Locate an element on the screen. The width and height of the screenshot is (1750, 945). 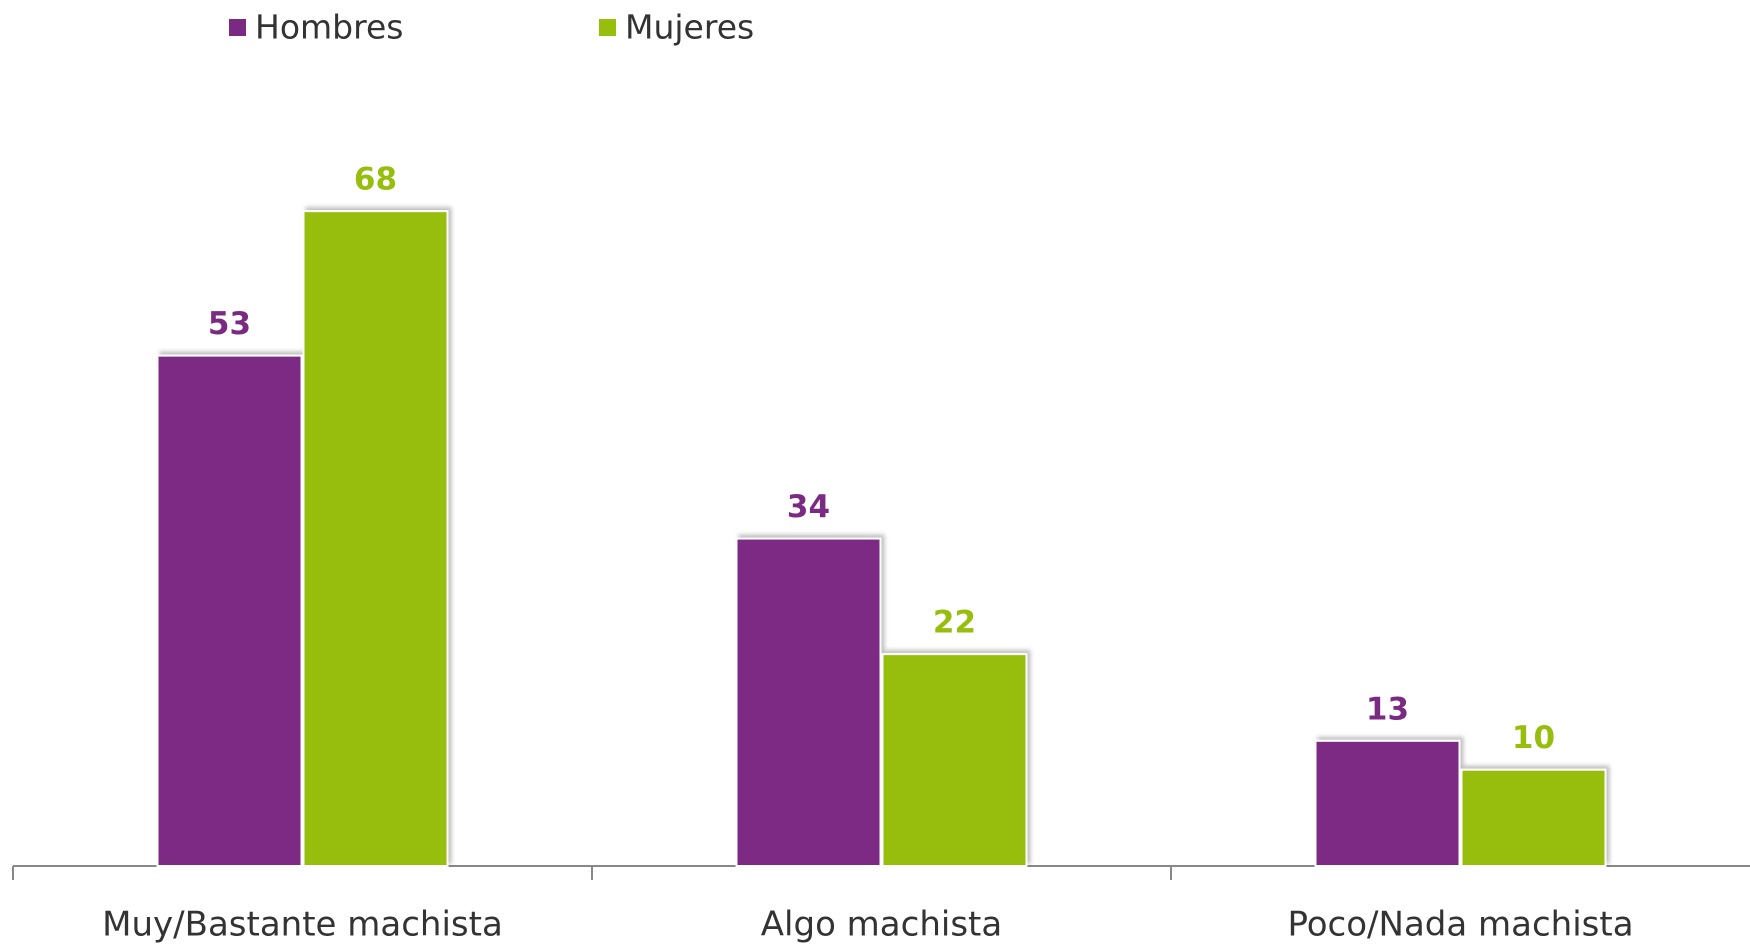
legend-label: Hombres is located at coordinates (329, 27).